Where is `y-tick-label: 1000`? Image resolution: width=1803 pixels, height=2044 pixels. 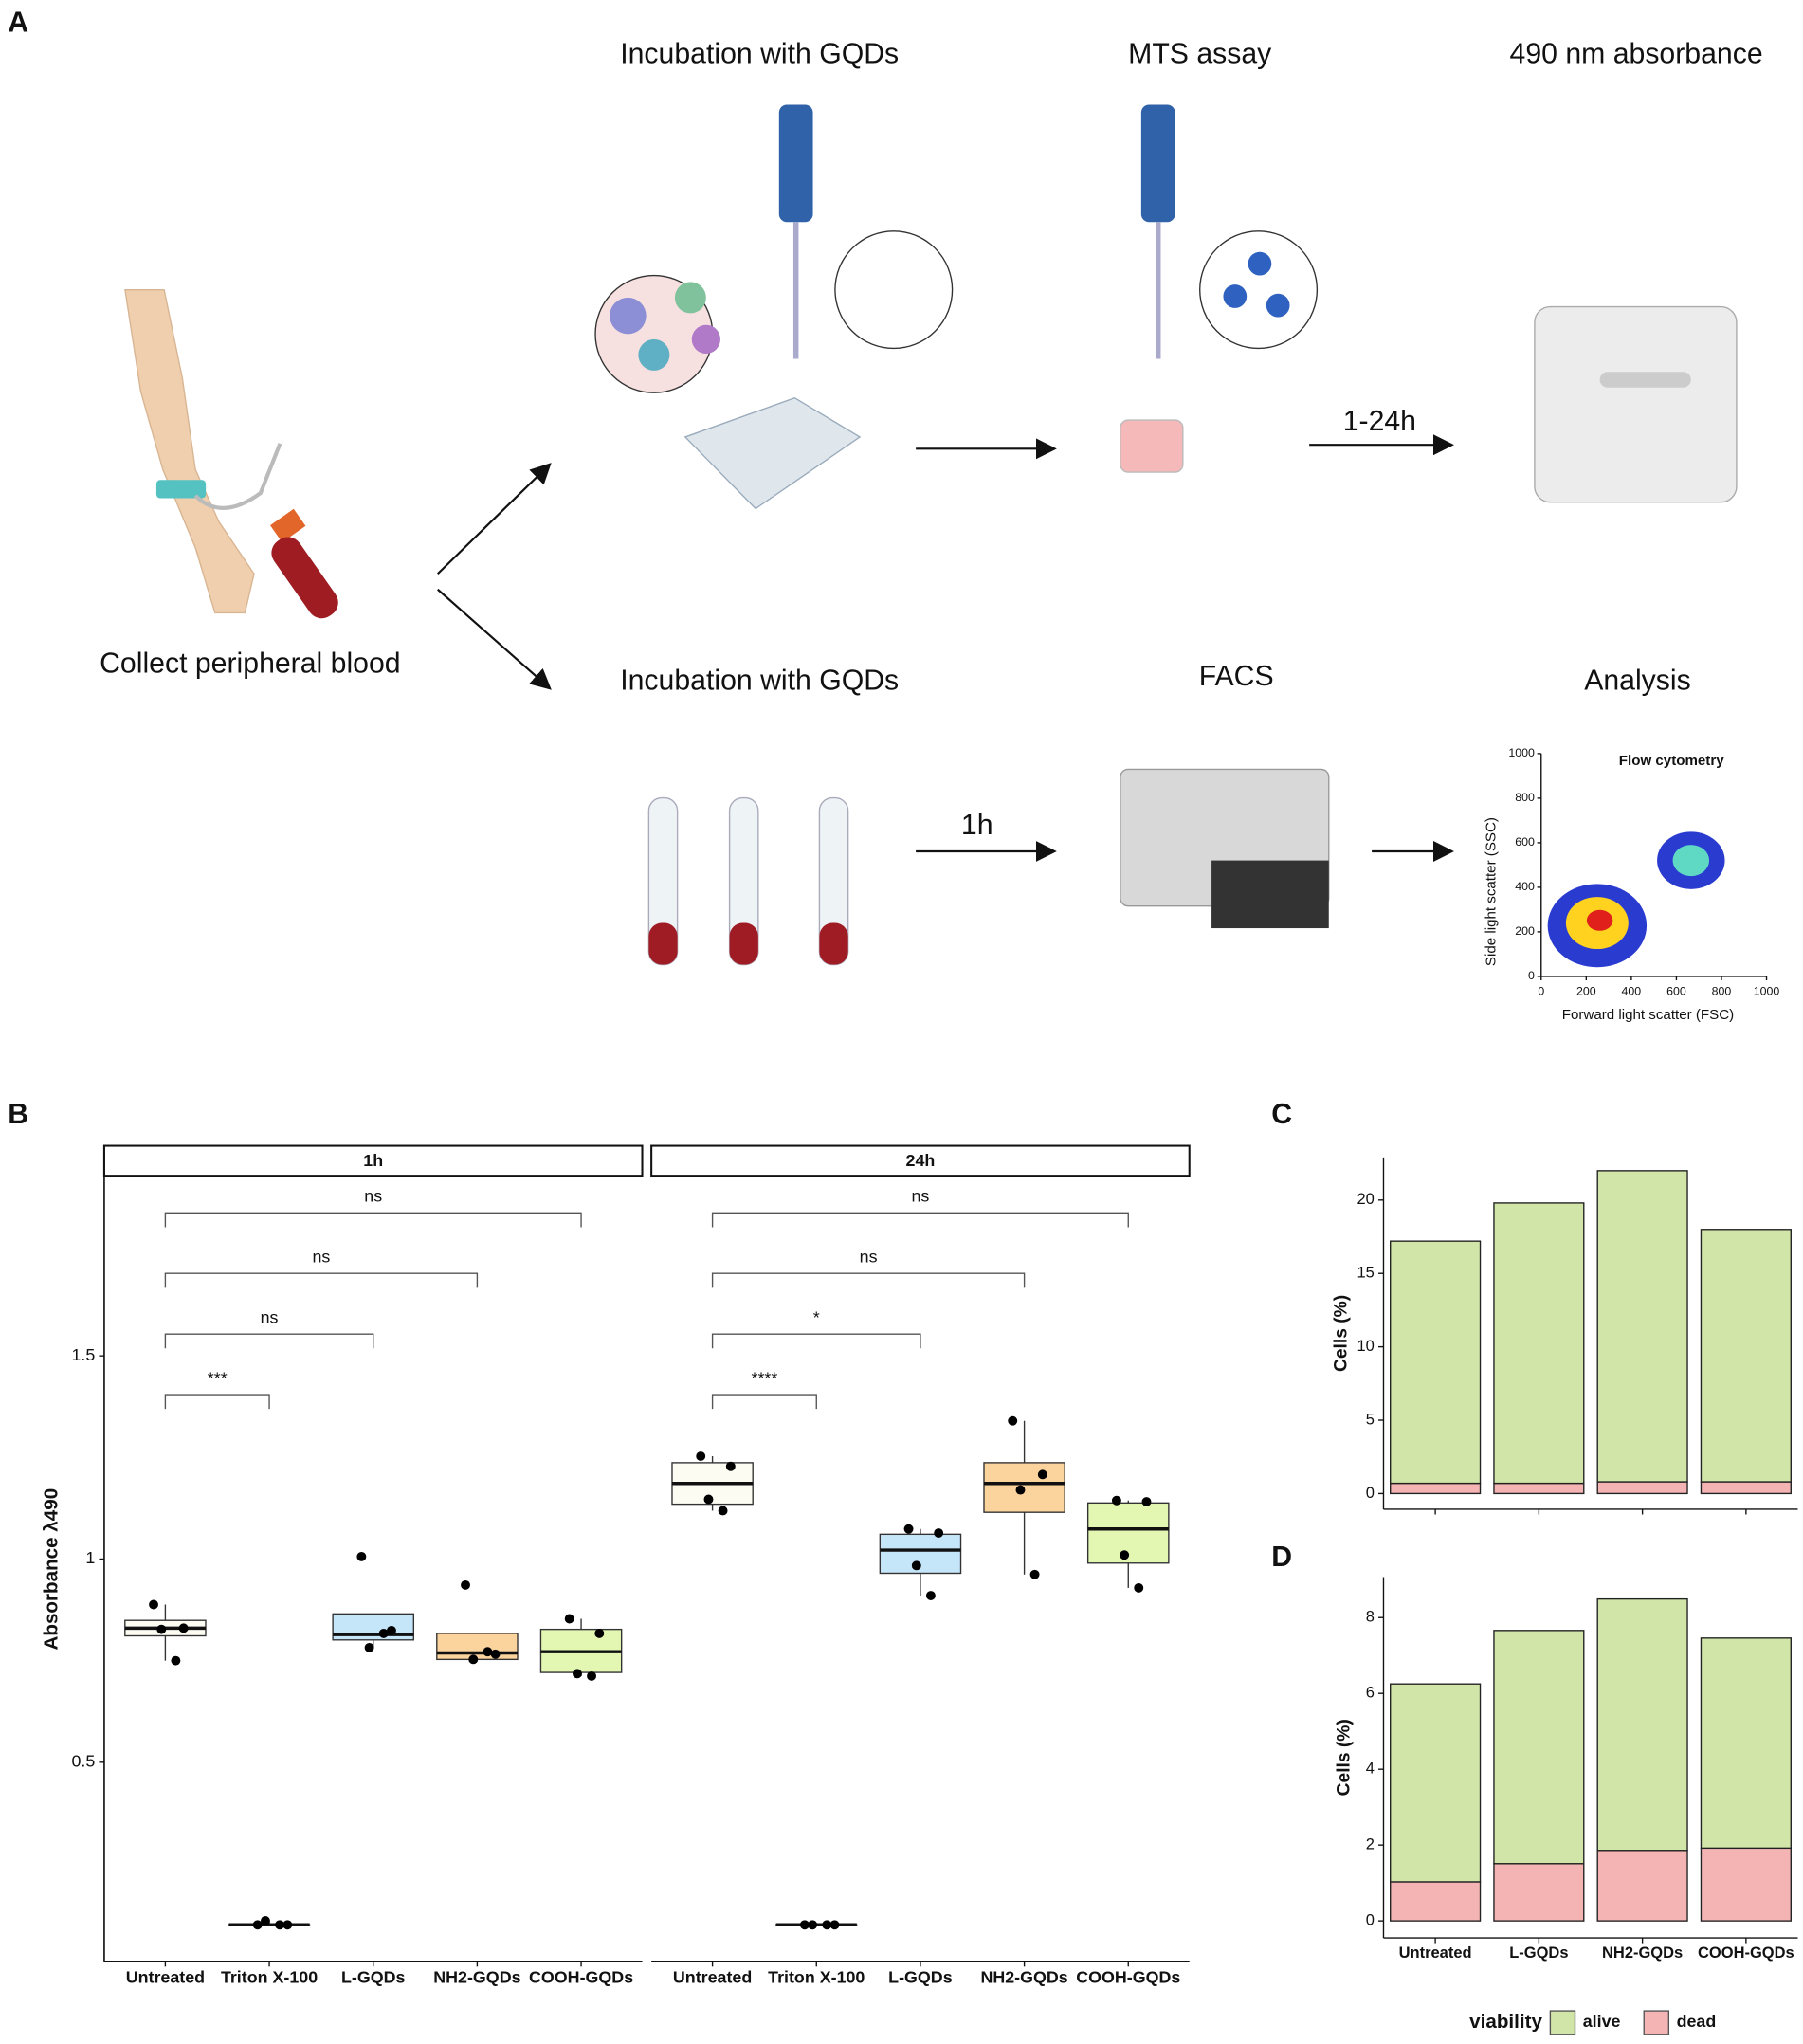 y-tick-label: 1000 is located at coordinates (1521, 752).